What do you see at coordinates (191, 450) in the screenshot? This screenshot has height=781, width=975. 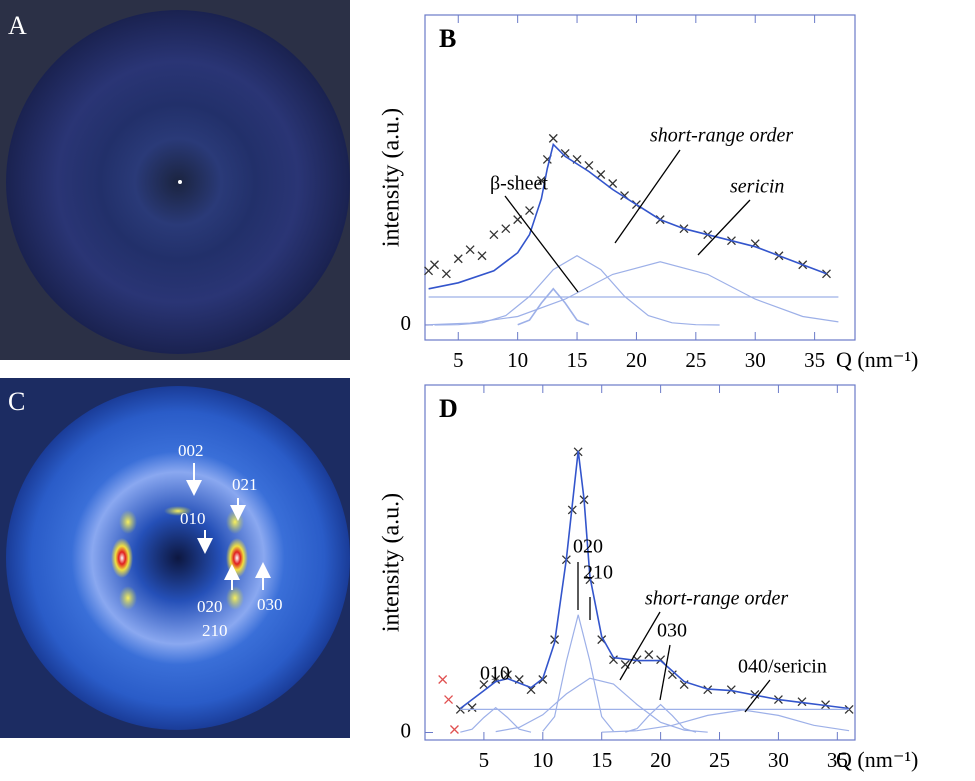 I see `reflection-label: 002` at bounding box center [191, 450].